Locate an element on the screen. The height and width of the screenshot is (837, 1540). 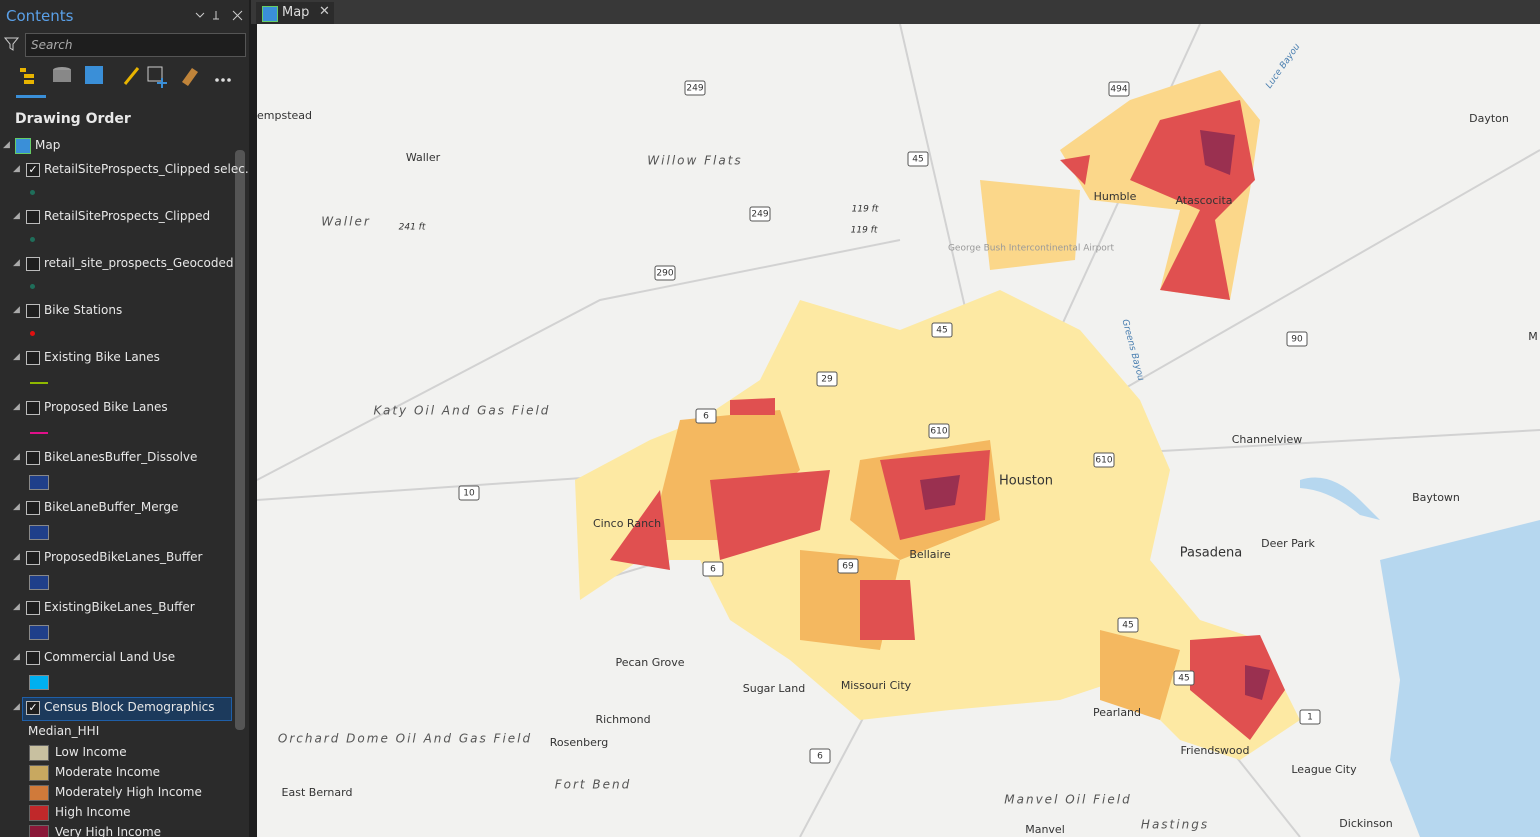
route-number: 29 is located at coordinates (827, 380).